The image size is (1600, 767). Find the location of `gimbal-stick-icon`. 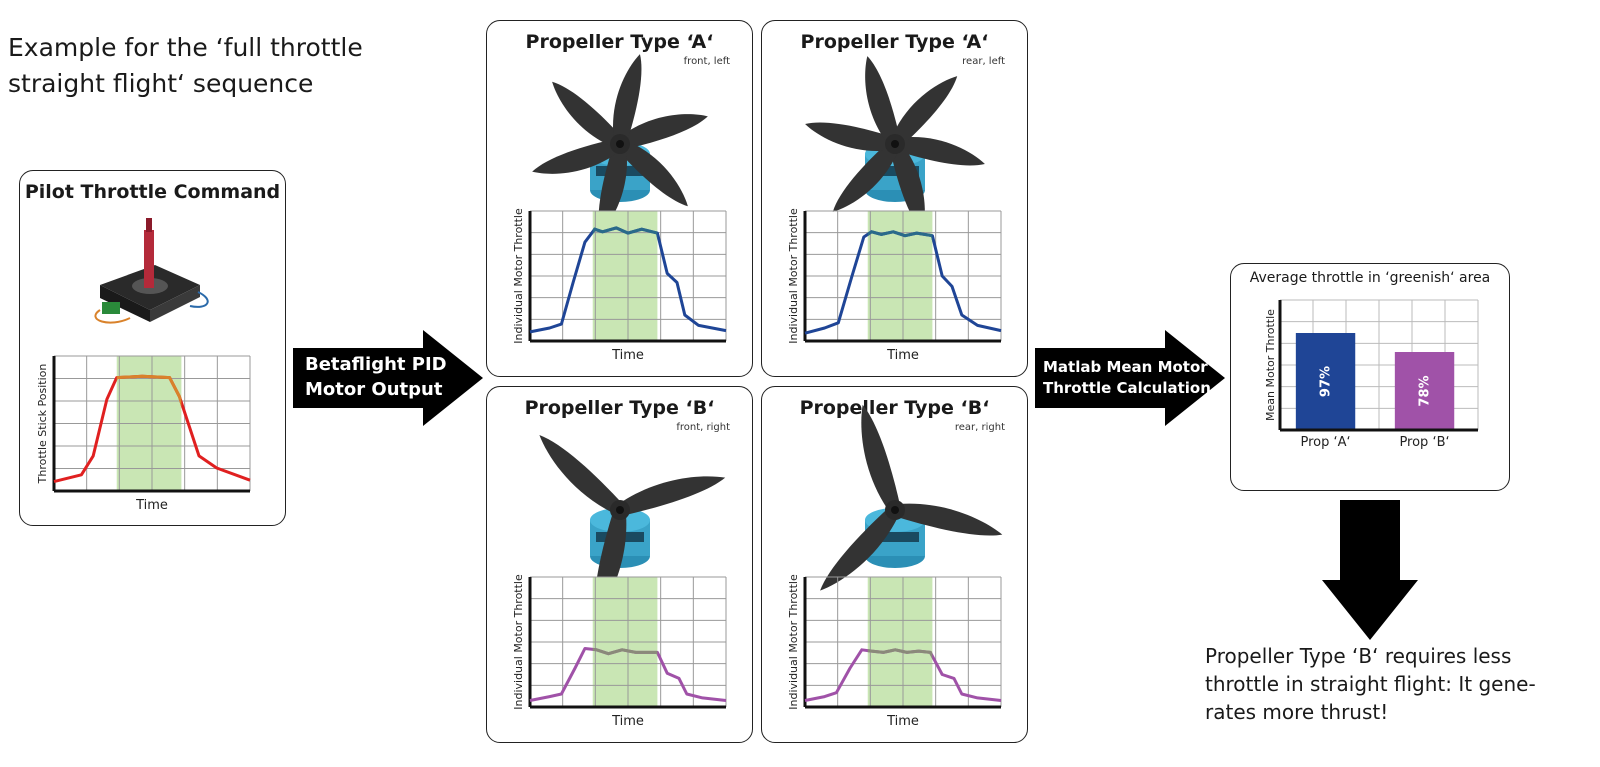

gimbal-stick-icon is located at coordinates (151, 271).